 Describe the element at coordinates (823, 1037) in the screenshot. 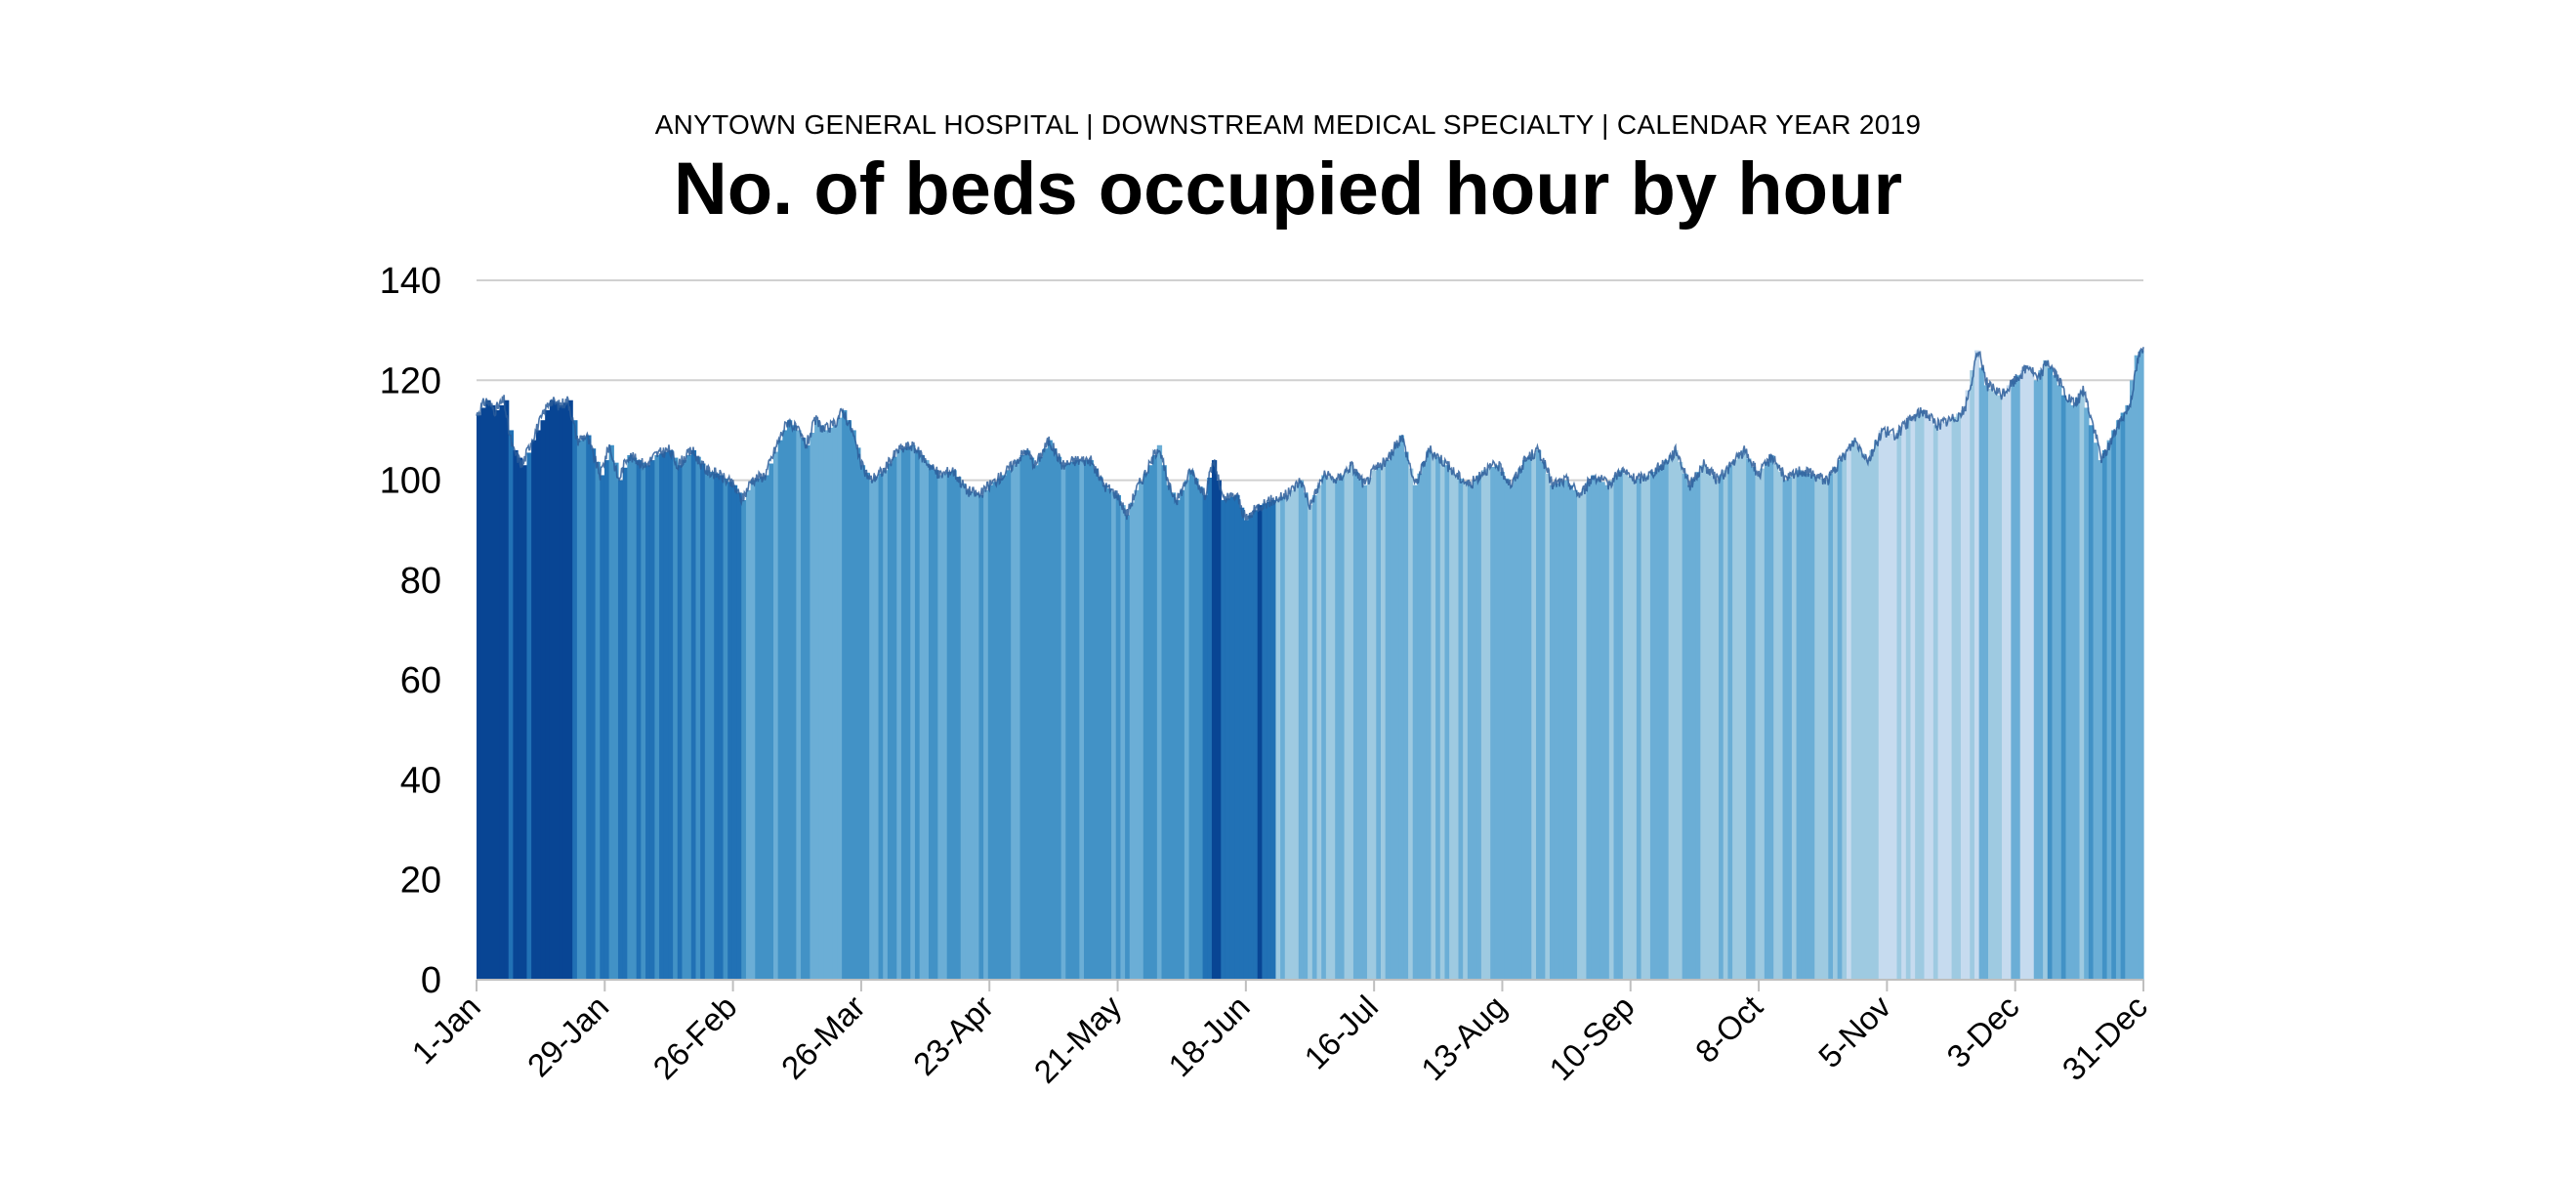

I see `x-tick-label: 26-Mar` at that location.